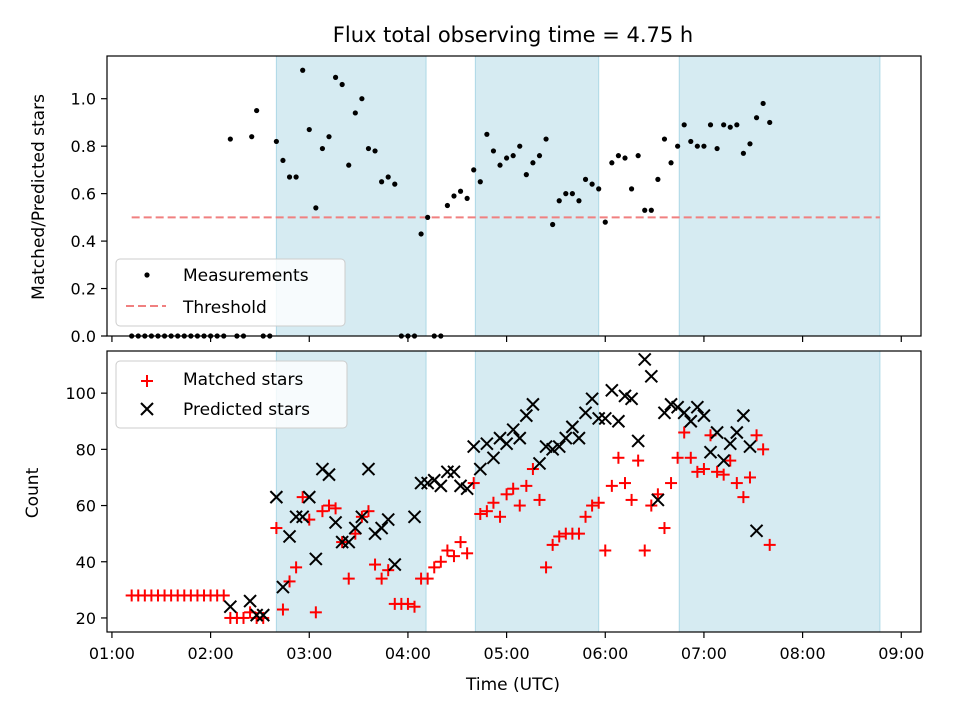 This screenshot has height=724, width=960. Describe the element at coordinates (246, 410) in the screenshot. I see `legend-label-predicted: Predicted stars` at that location.